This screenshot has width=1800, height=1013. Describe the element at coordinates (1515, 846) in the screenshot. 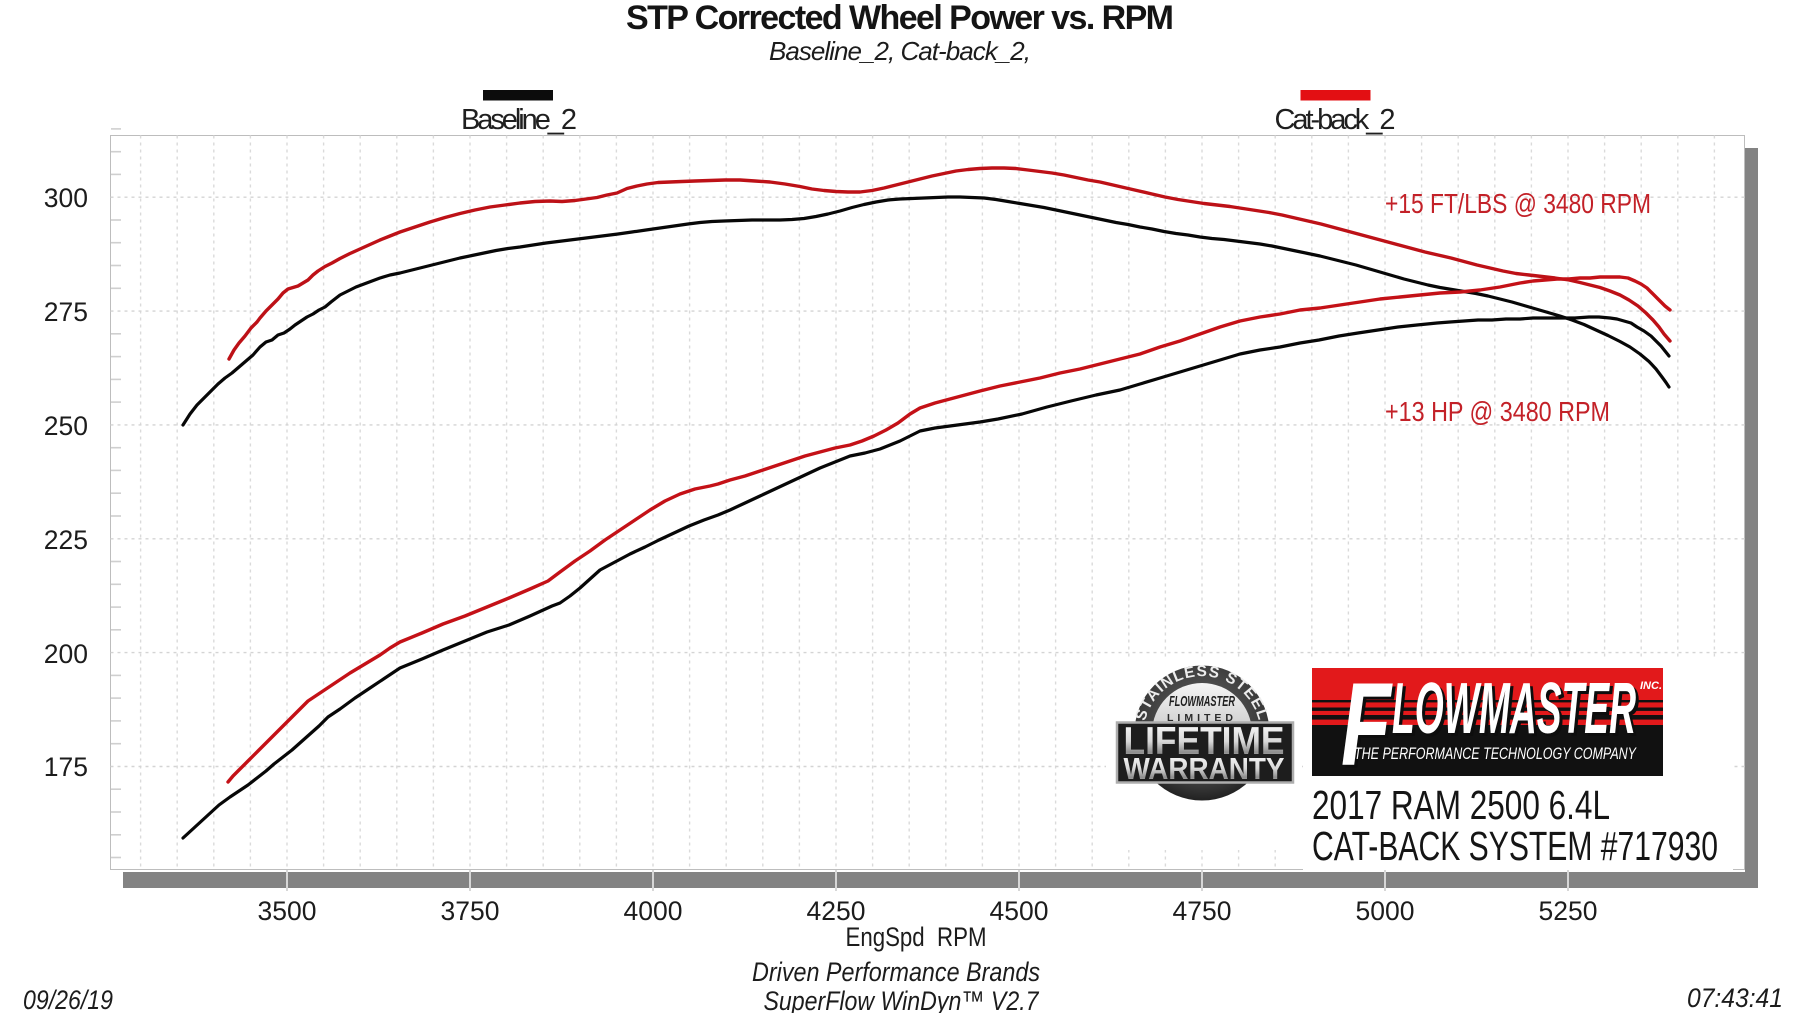

I see `svg-text: CAT-BACK SYSTEM #717930` at that location.